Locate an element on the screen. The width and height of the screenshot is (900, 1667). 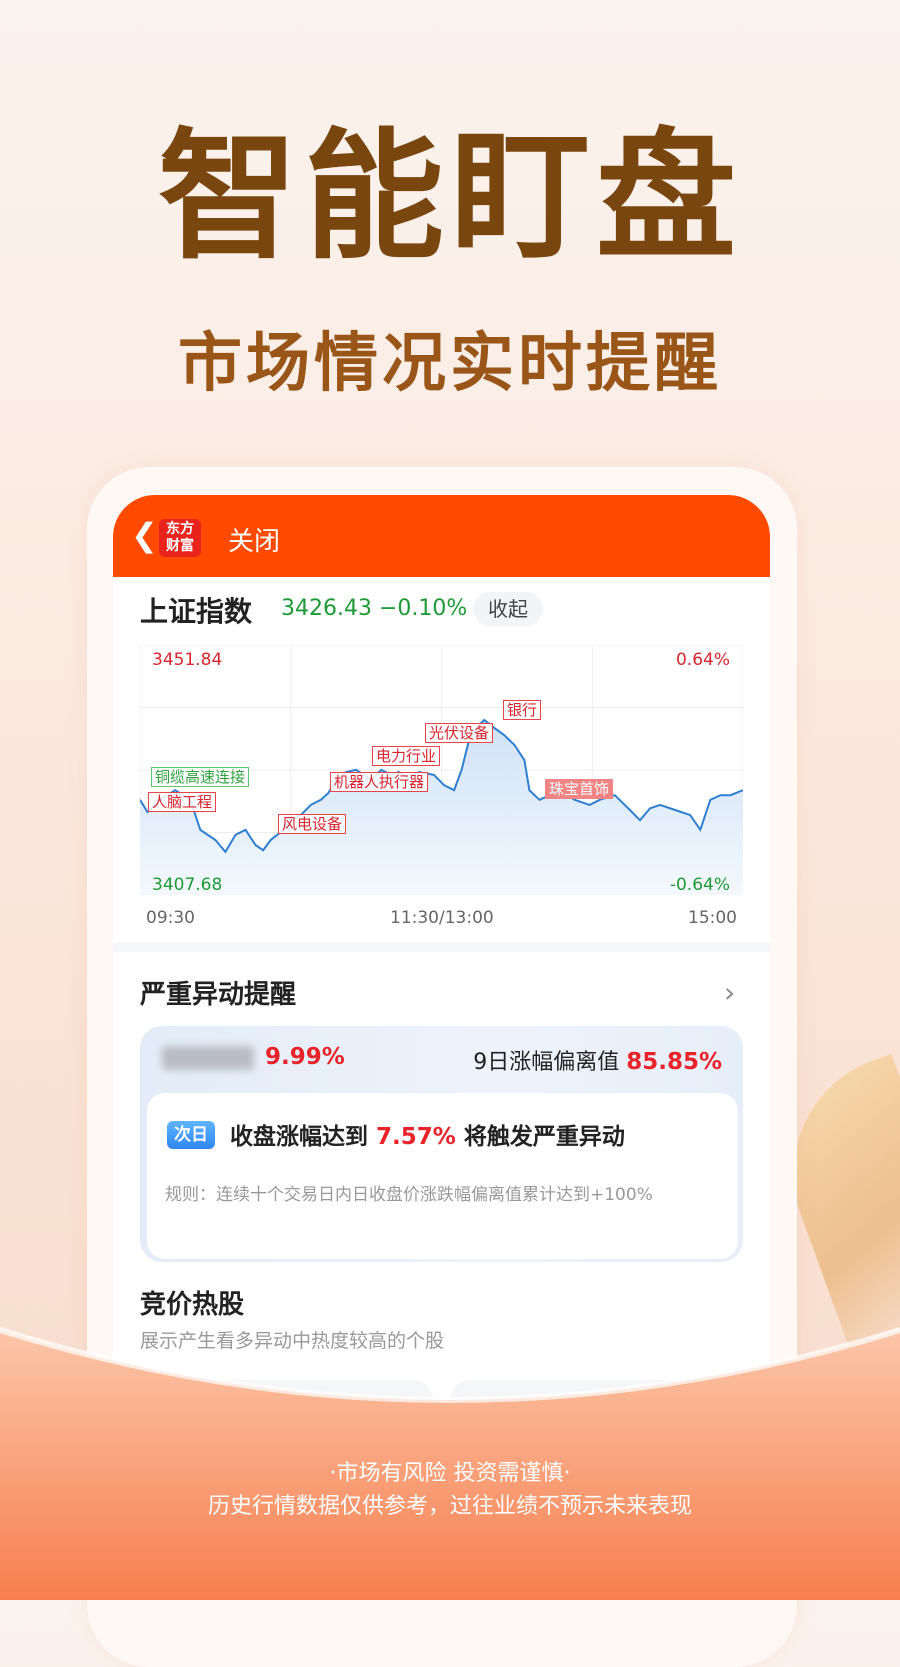
intraday-chart is located at coordinates (441, 770).